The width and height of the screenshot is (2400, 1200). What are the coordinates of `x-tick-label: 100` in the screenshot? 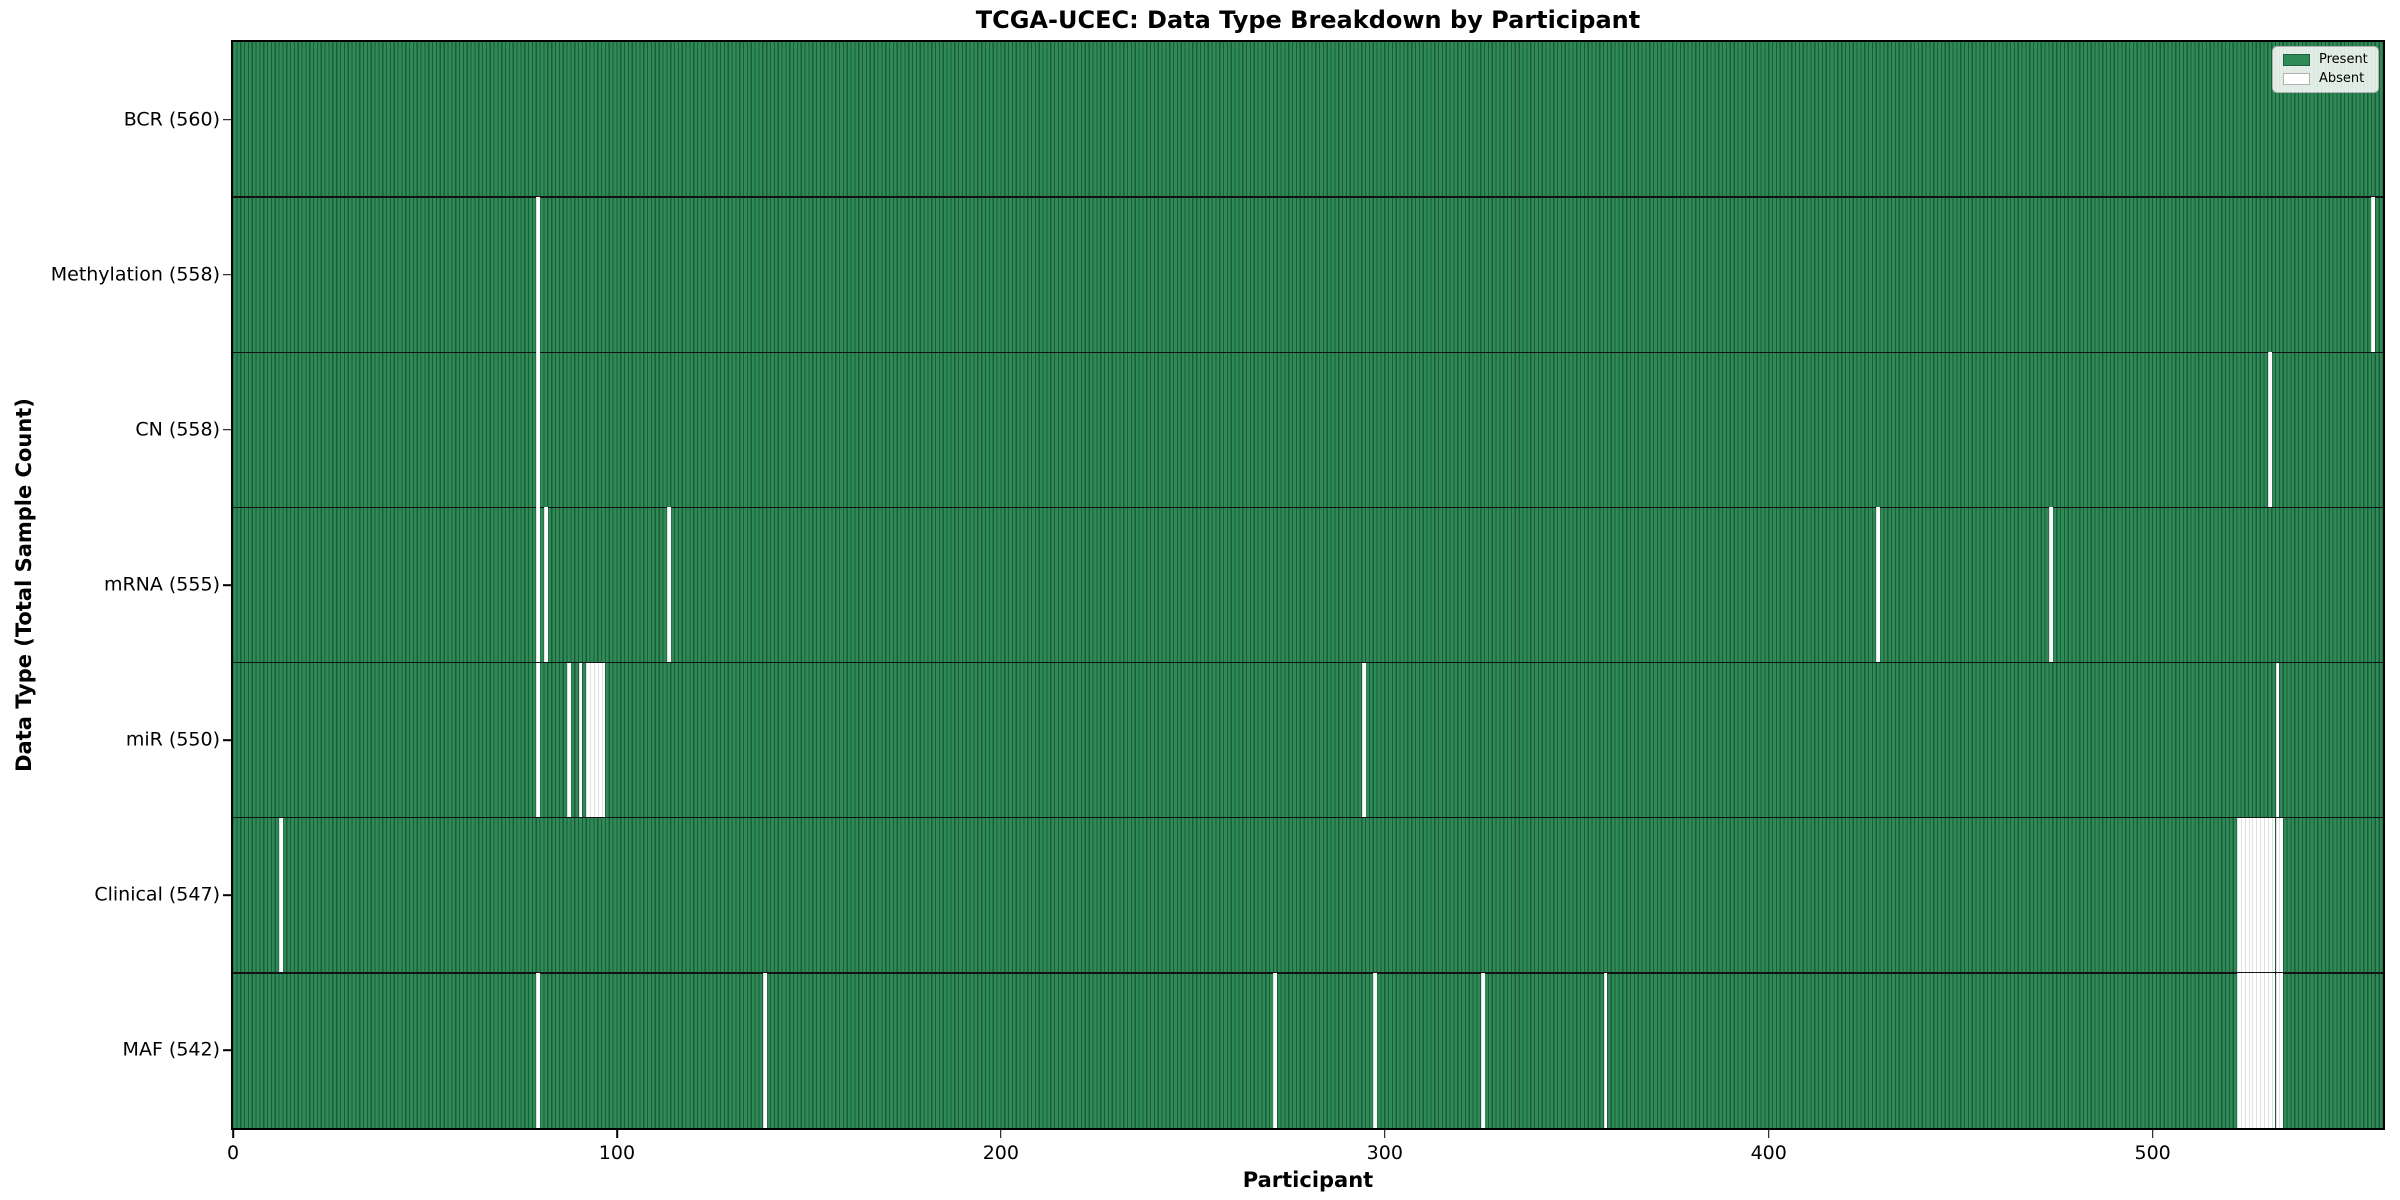 It's located at (617, 1153).